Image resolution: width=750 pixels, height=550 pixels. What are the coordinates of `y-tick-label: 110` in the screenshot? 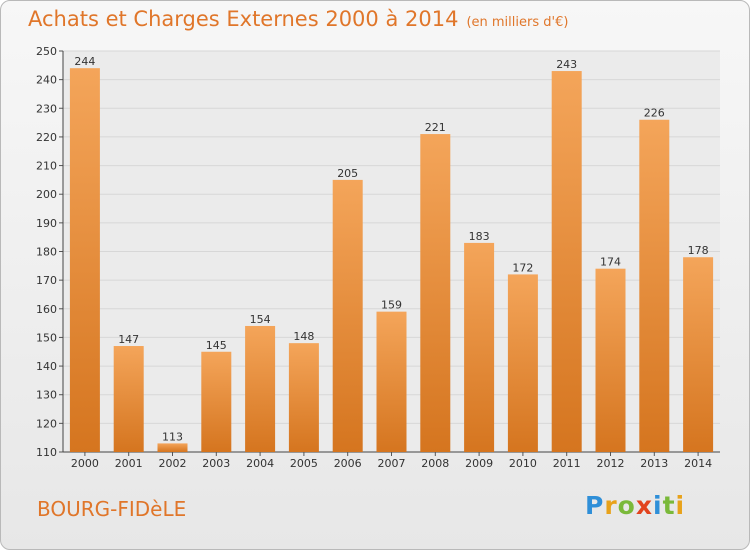 It's located at (46, 452).